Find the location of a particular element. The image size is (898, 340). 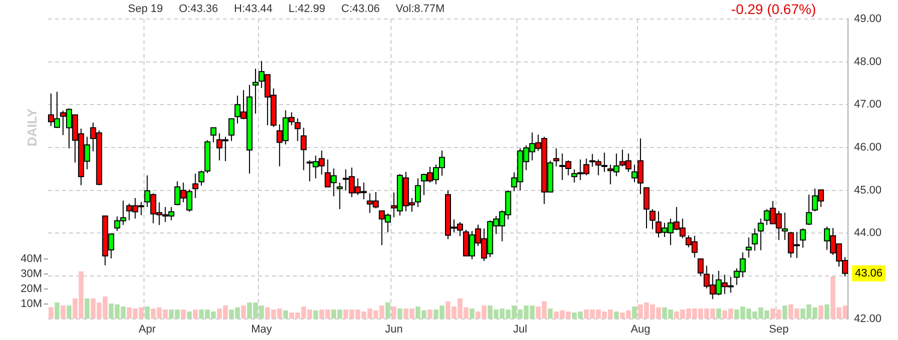

text: Sep 19 is located at coordinates (145, 9).